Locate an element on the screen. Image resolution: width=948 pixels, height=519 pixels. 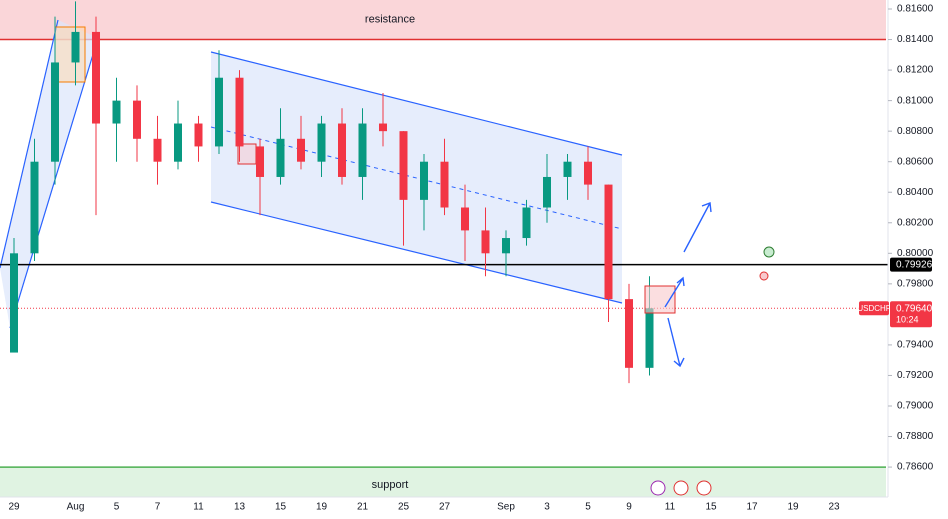
y-tick-label: 0.81400 is located at coordinates (915, 39).